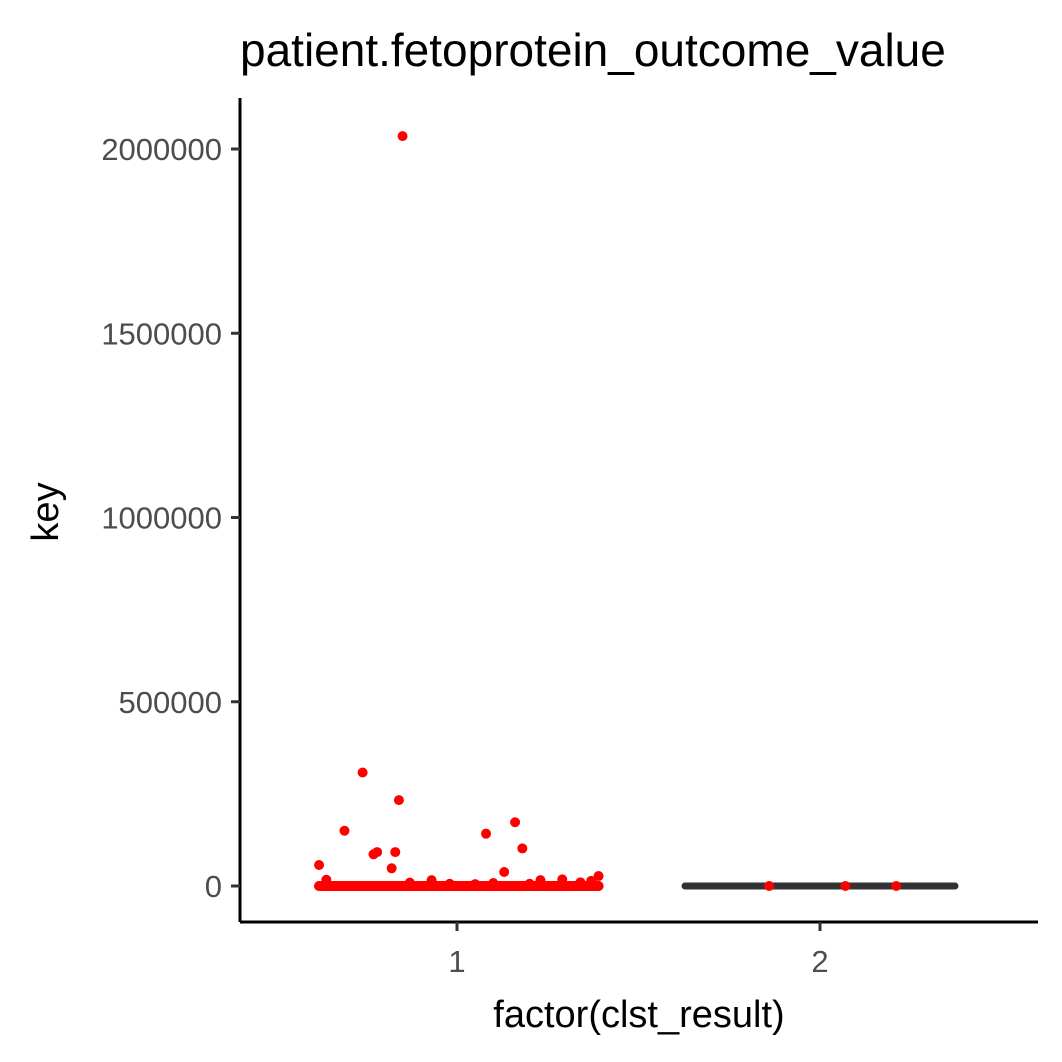 Image resolution: width=1062 pixels, height=1062 pixels. Describe the element at coordinates (456, 961) in the screenshot. I see `x-tick-label: 1` at that location.